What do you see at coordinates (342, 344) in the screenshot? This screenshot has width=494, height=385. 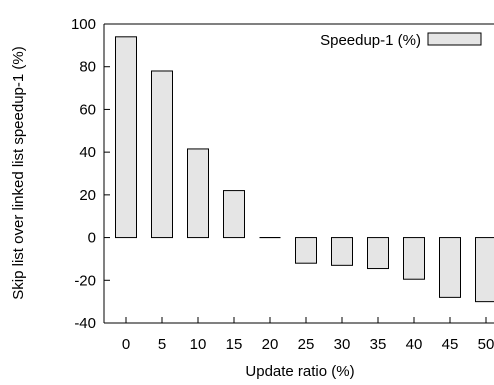 I see `x-tick-label: 30` at bounding box center [342, 344].